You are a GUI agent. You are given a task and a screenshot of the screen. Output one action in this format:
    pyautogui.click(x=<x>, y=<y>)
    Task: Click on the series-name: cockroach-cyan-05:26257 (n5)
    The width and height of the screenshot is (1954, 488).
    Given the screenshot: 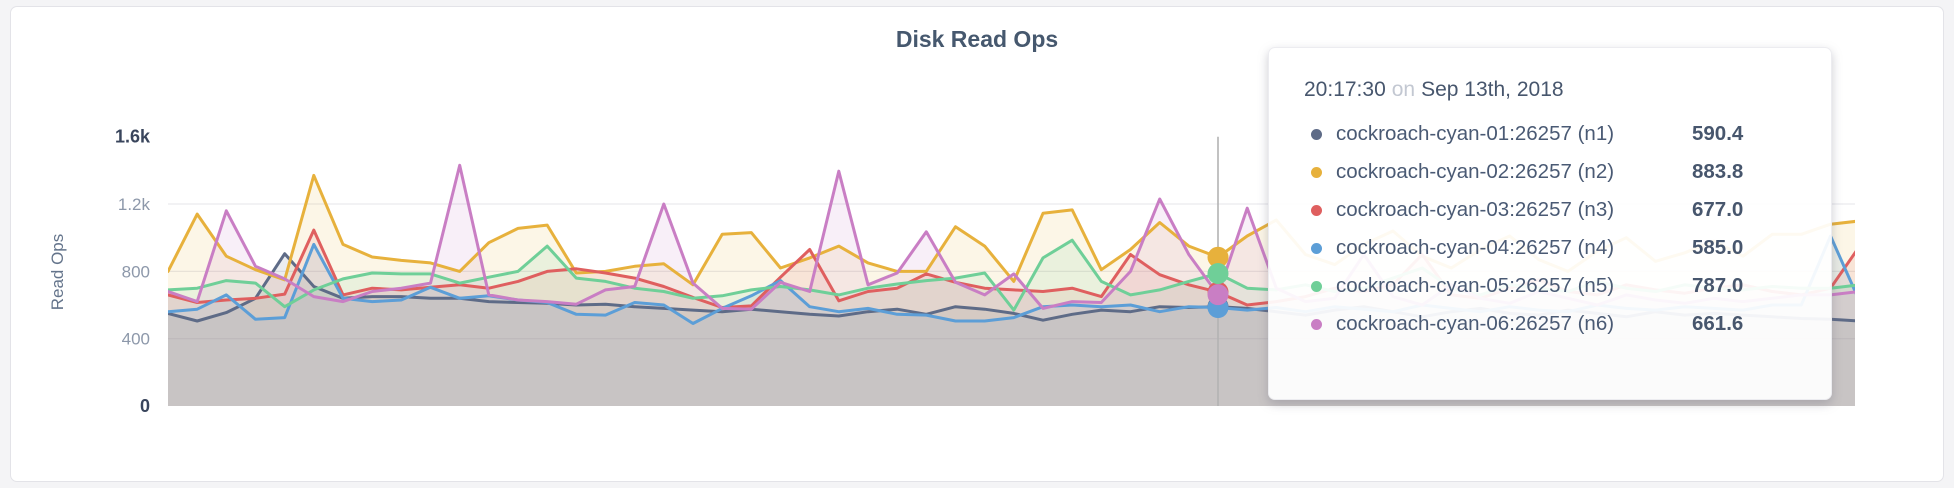 What is the action you would take?
    pyautogui.click(x=1475, y=285)
    